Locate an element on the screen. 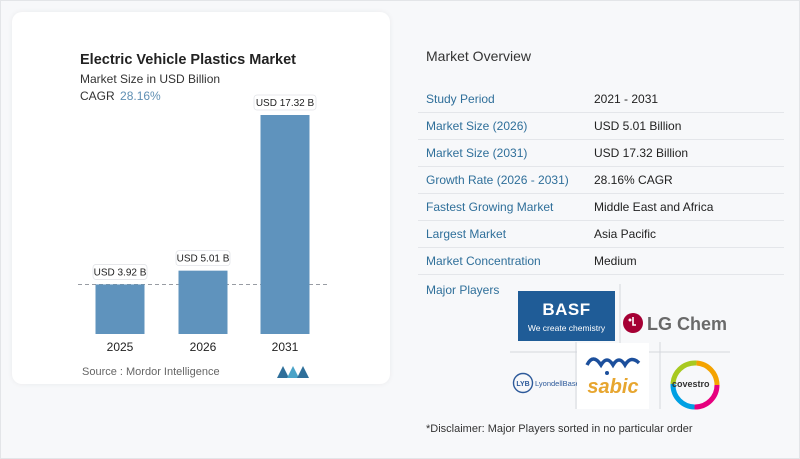 The height and width of the screenshot is (459, 800). overview-row: Largest Market Asia Pacific is located at coordinates (601, 234).